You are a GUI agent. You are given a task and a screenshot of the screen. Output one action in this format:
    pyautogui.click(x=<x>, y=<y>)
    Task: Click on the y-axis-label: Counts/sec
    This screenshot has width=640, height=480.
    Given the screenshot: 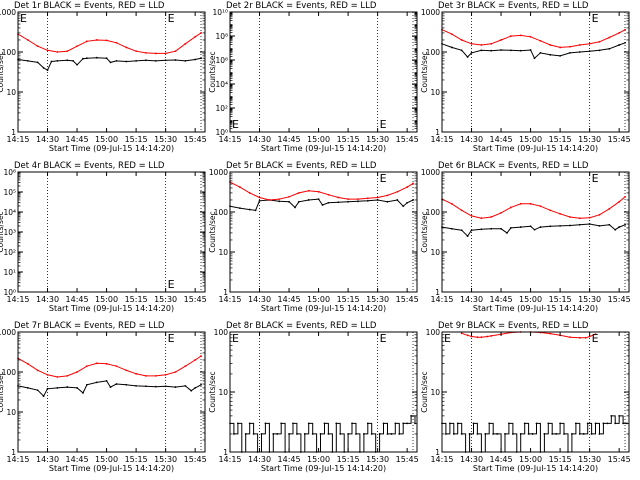 What is the action you would take?
    pyautogui.click(x=424, y=391)
    